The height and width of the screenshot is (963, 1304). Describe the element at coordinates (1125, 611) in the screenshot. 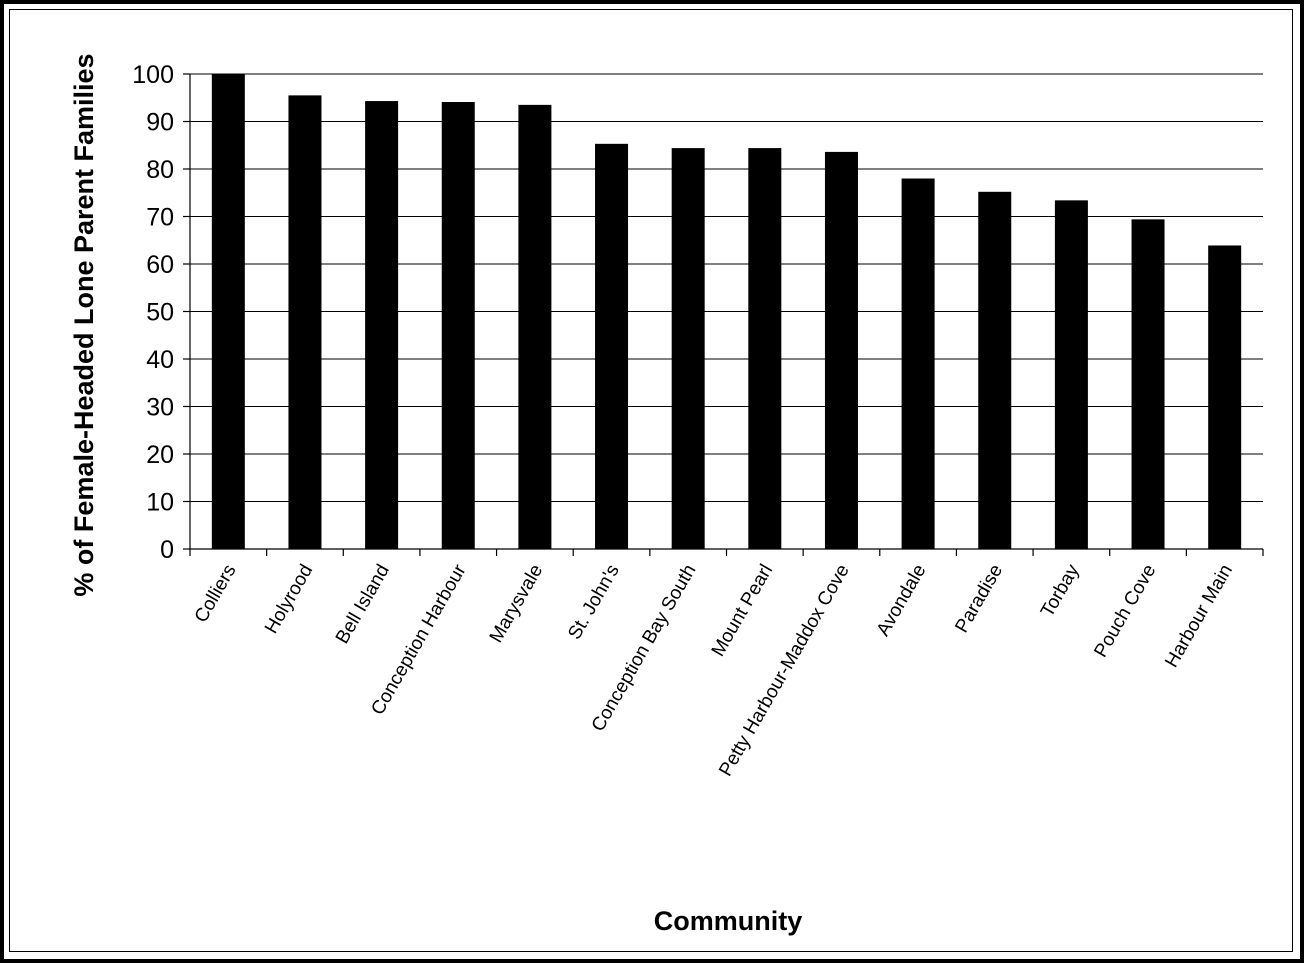

I see `x-tick-label: Pouch Cove` at that location.